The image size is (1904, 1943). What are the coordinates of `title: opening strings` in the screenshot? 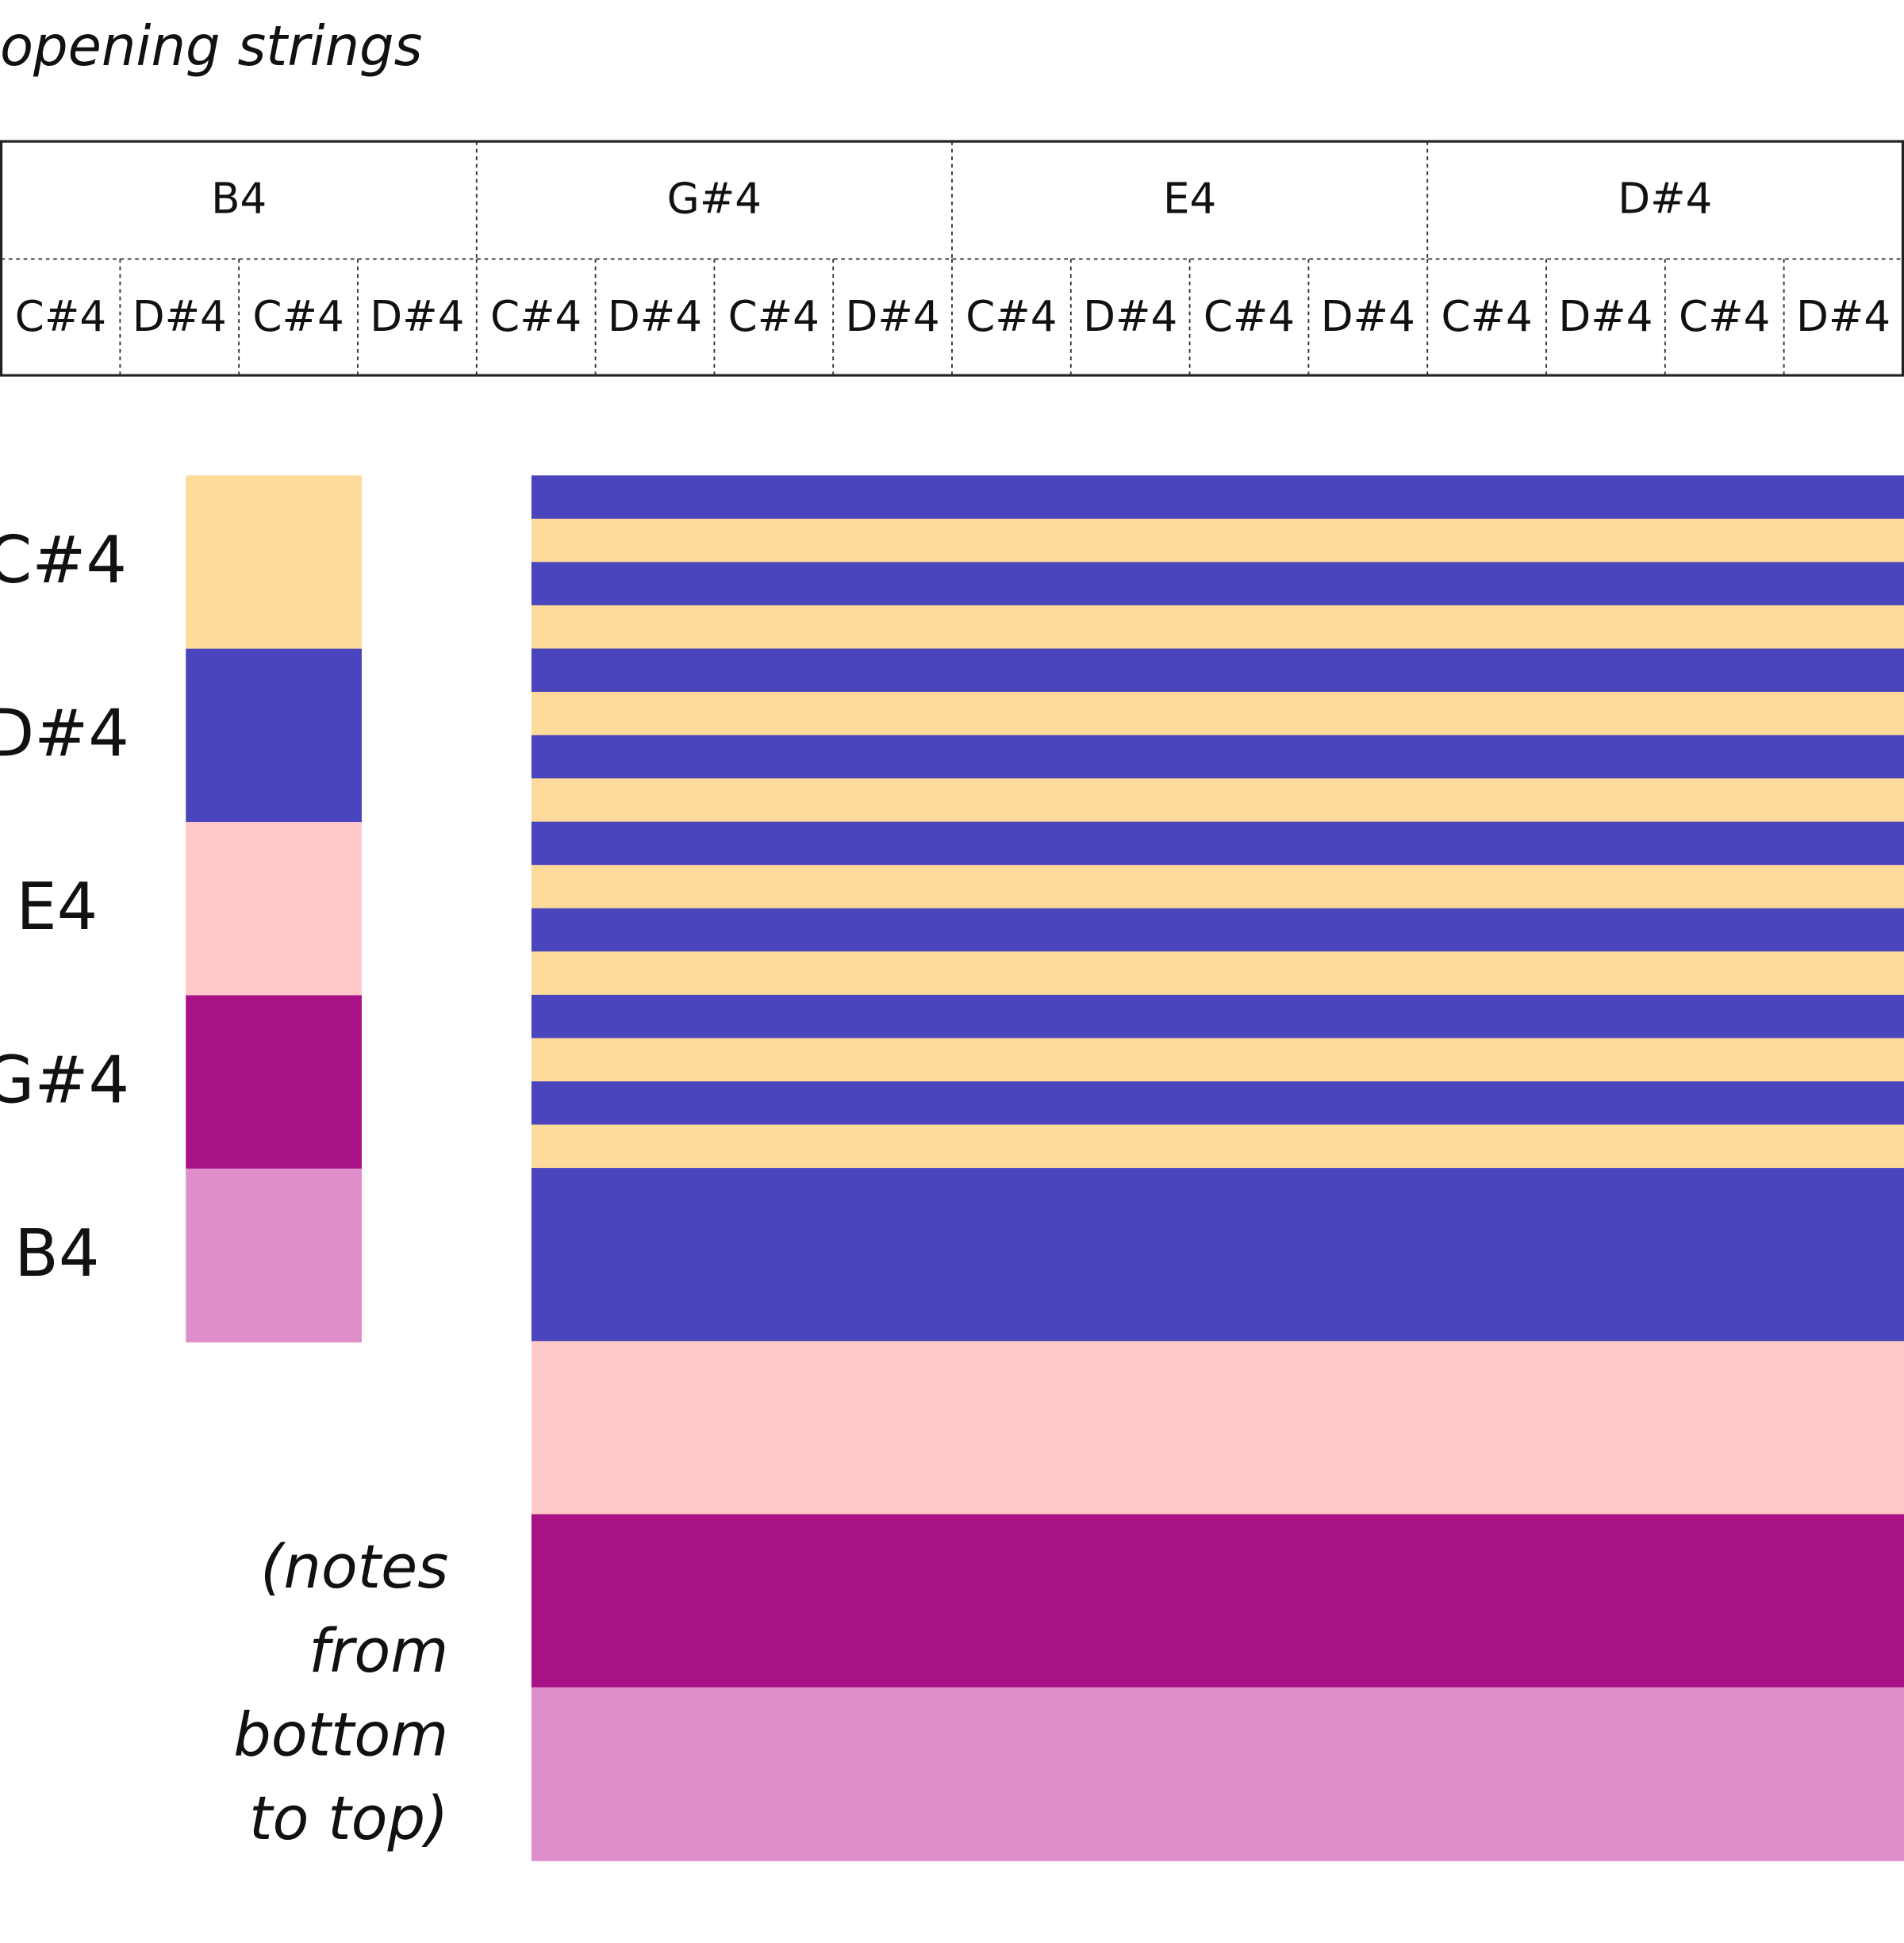 It's located at (211, 47).